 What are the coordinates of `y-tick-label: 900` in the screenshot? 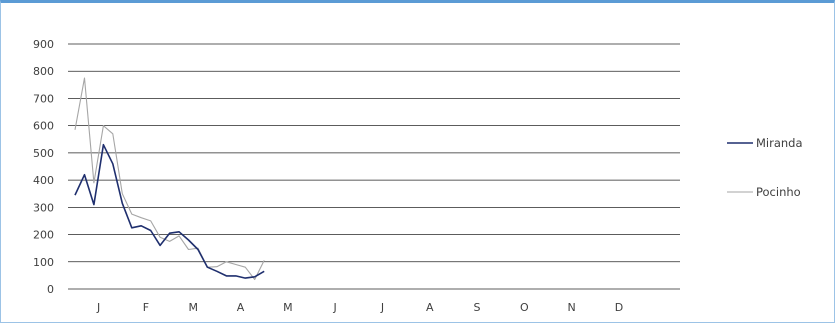 It's located at (43, 44).